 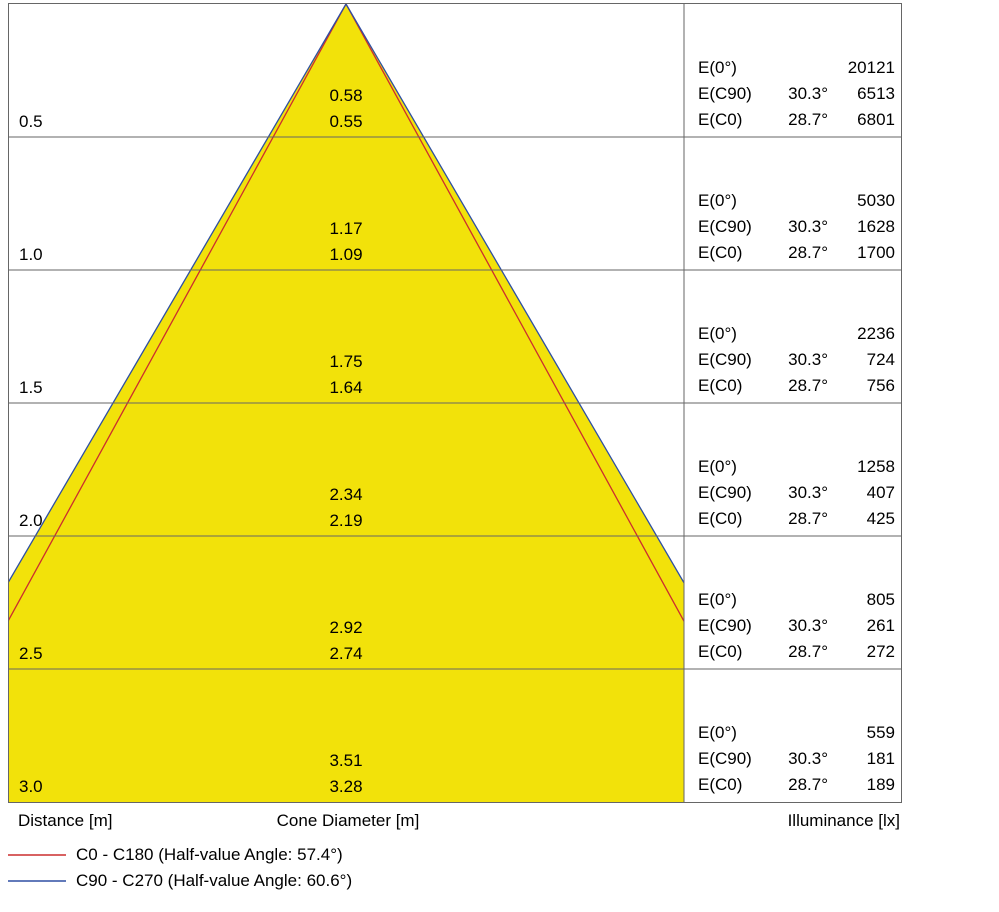 I want to click on cone-diameter-values: 1.75 1.64, so click(x=346, y=375).